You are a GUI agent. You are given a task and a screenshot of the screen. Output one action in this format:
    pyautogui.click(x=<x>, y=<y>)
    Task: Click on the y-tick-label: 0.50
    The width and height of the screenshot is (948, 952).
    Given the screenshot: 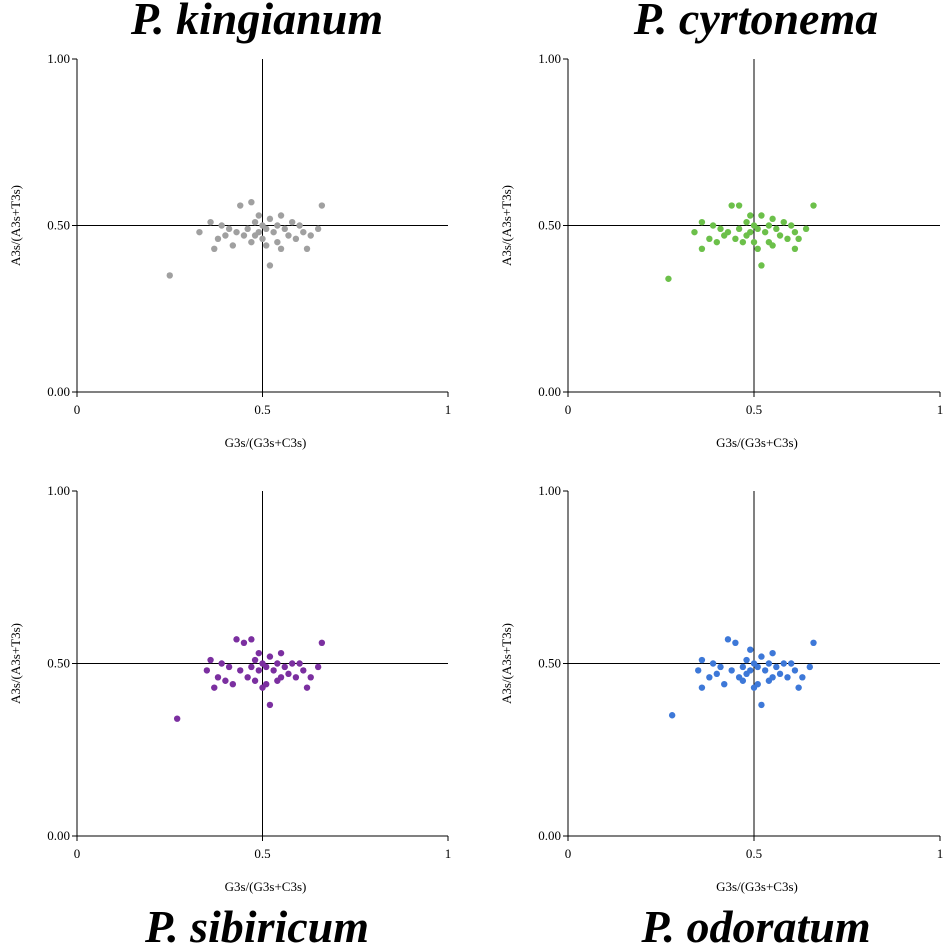 What is the action you would take?
    pyautogui.click(x=58, y=663)
    